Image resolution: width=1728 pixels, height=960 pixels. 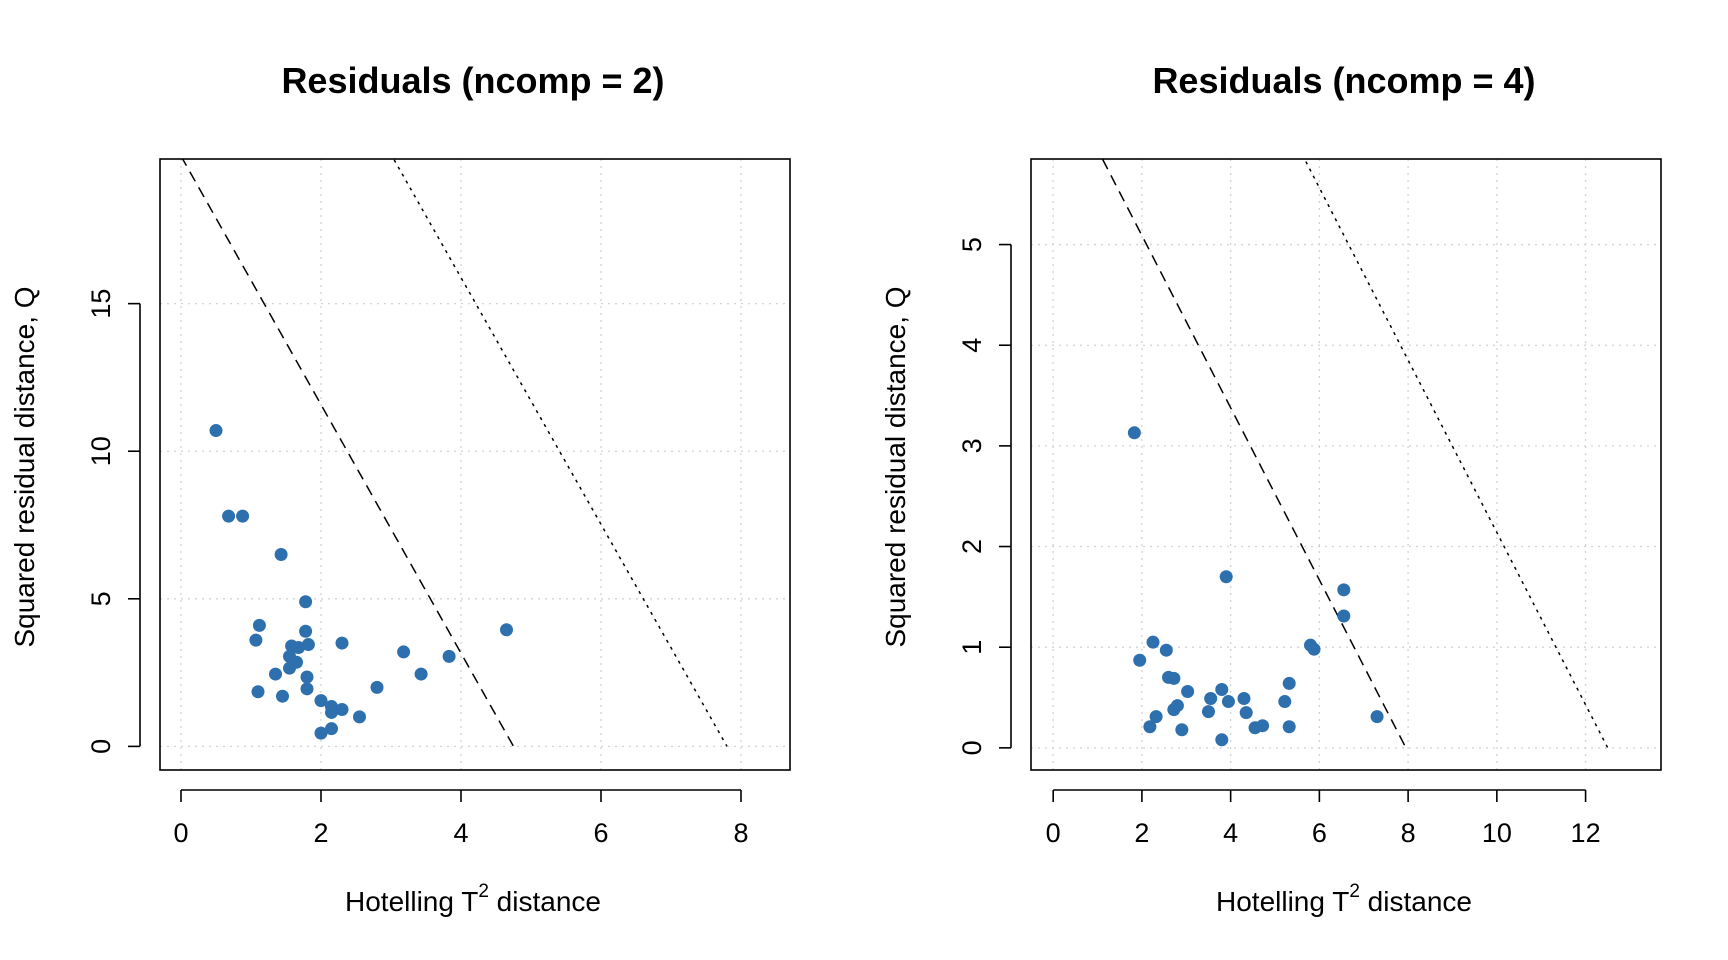 What do you see at coordinates (1586, 833) in the screenshot?
I see `x-tick-label: 12` at bounding box center [1586, 833].